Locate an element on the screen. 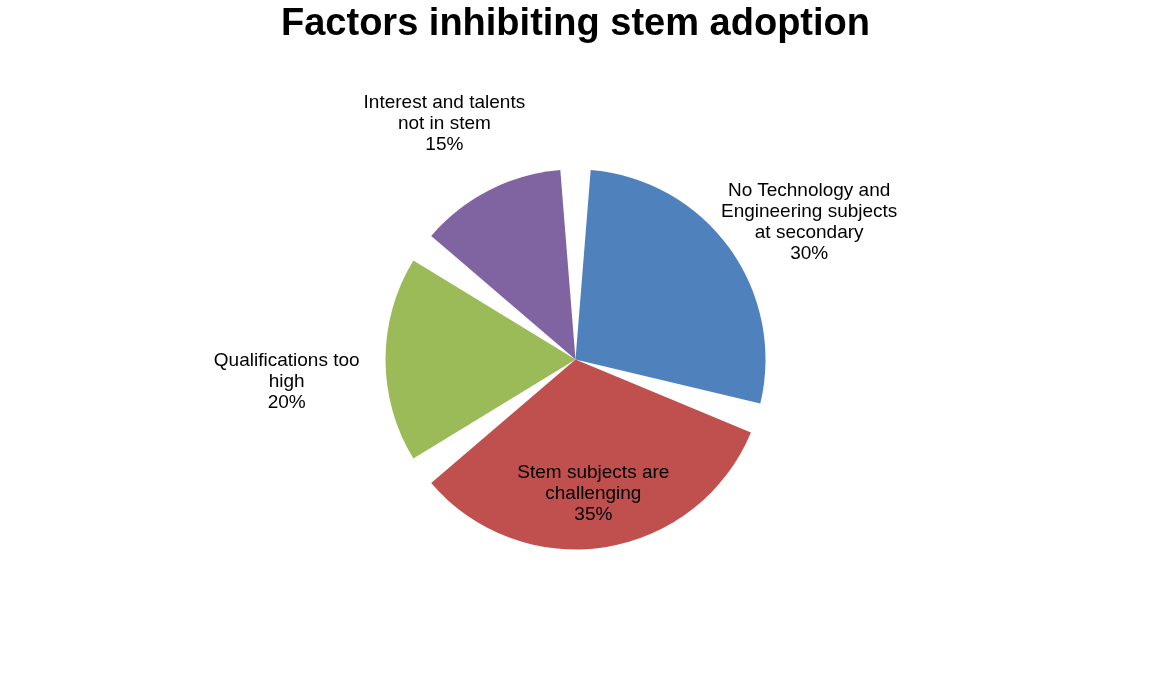  data-label: 35% is located at coordinates (593, 514).